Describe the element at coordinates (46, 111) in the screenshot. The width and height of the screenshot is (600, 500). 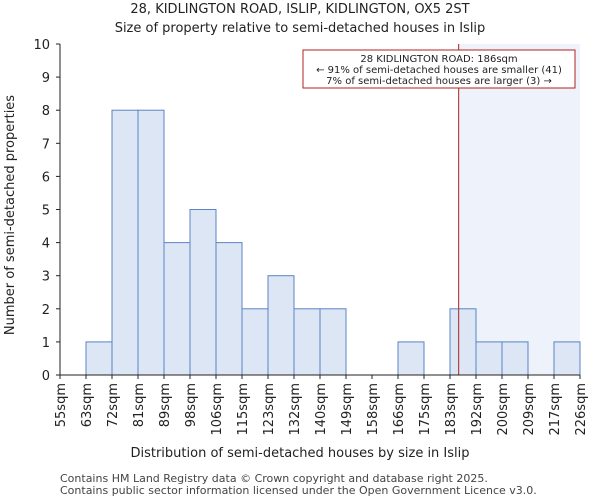
I see `y-tick-label: 8` at that location.